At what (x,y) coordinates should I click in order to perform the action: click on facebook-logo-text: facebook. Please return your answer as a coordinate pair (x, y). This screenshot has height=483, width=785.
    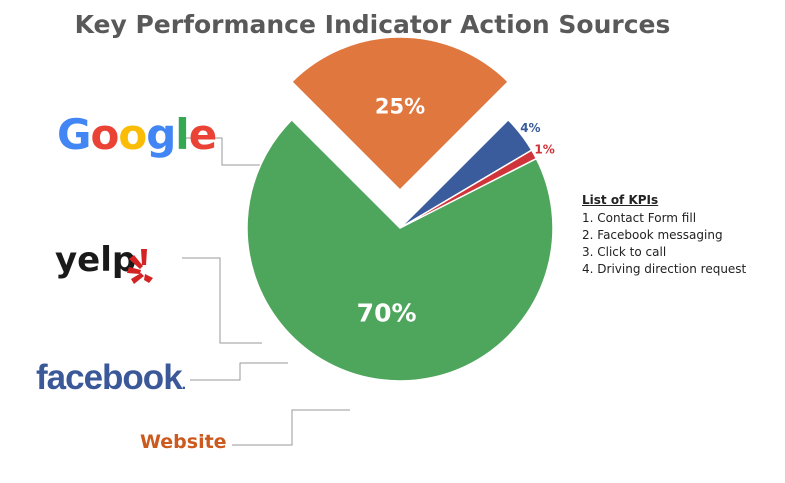
    Looking at the image, I should click on (109, 377).